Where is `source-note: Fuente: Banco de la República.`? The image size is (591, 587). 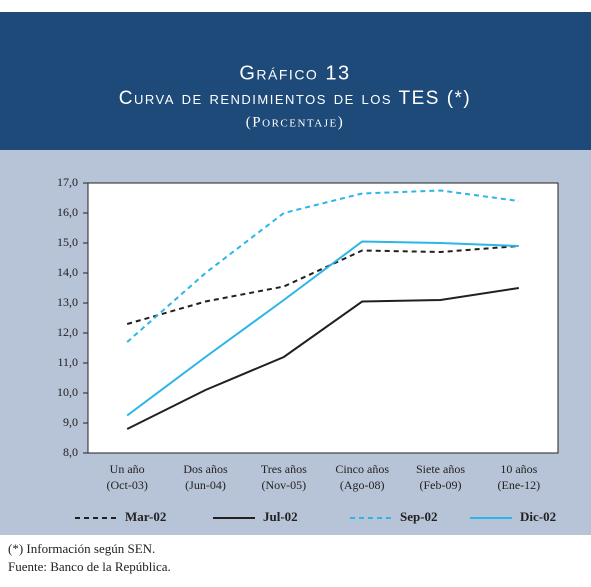
source-note: Fuente: Banco de la República. is located at coordinates (89, 566).